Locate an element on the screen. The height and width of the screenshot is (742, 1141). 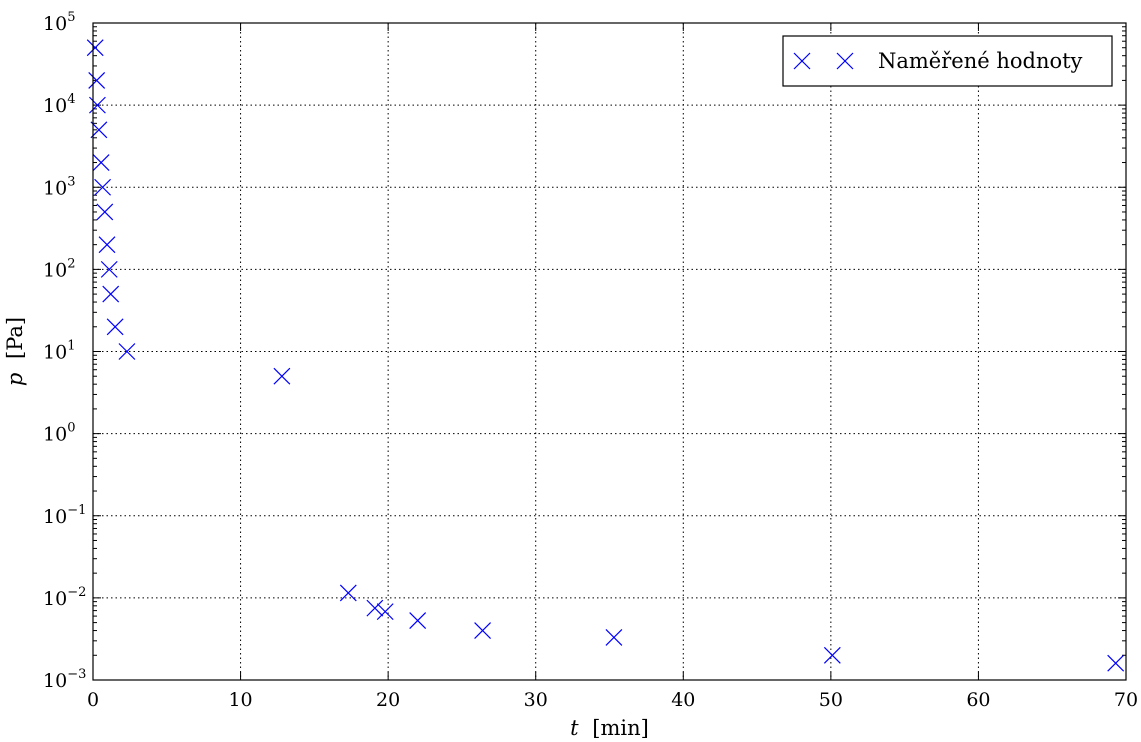
y-tick-label: 10¹ is located at coordinates (59, 351).